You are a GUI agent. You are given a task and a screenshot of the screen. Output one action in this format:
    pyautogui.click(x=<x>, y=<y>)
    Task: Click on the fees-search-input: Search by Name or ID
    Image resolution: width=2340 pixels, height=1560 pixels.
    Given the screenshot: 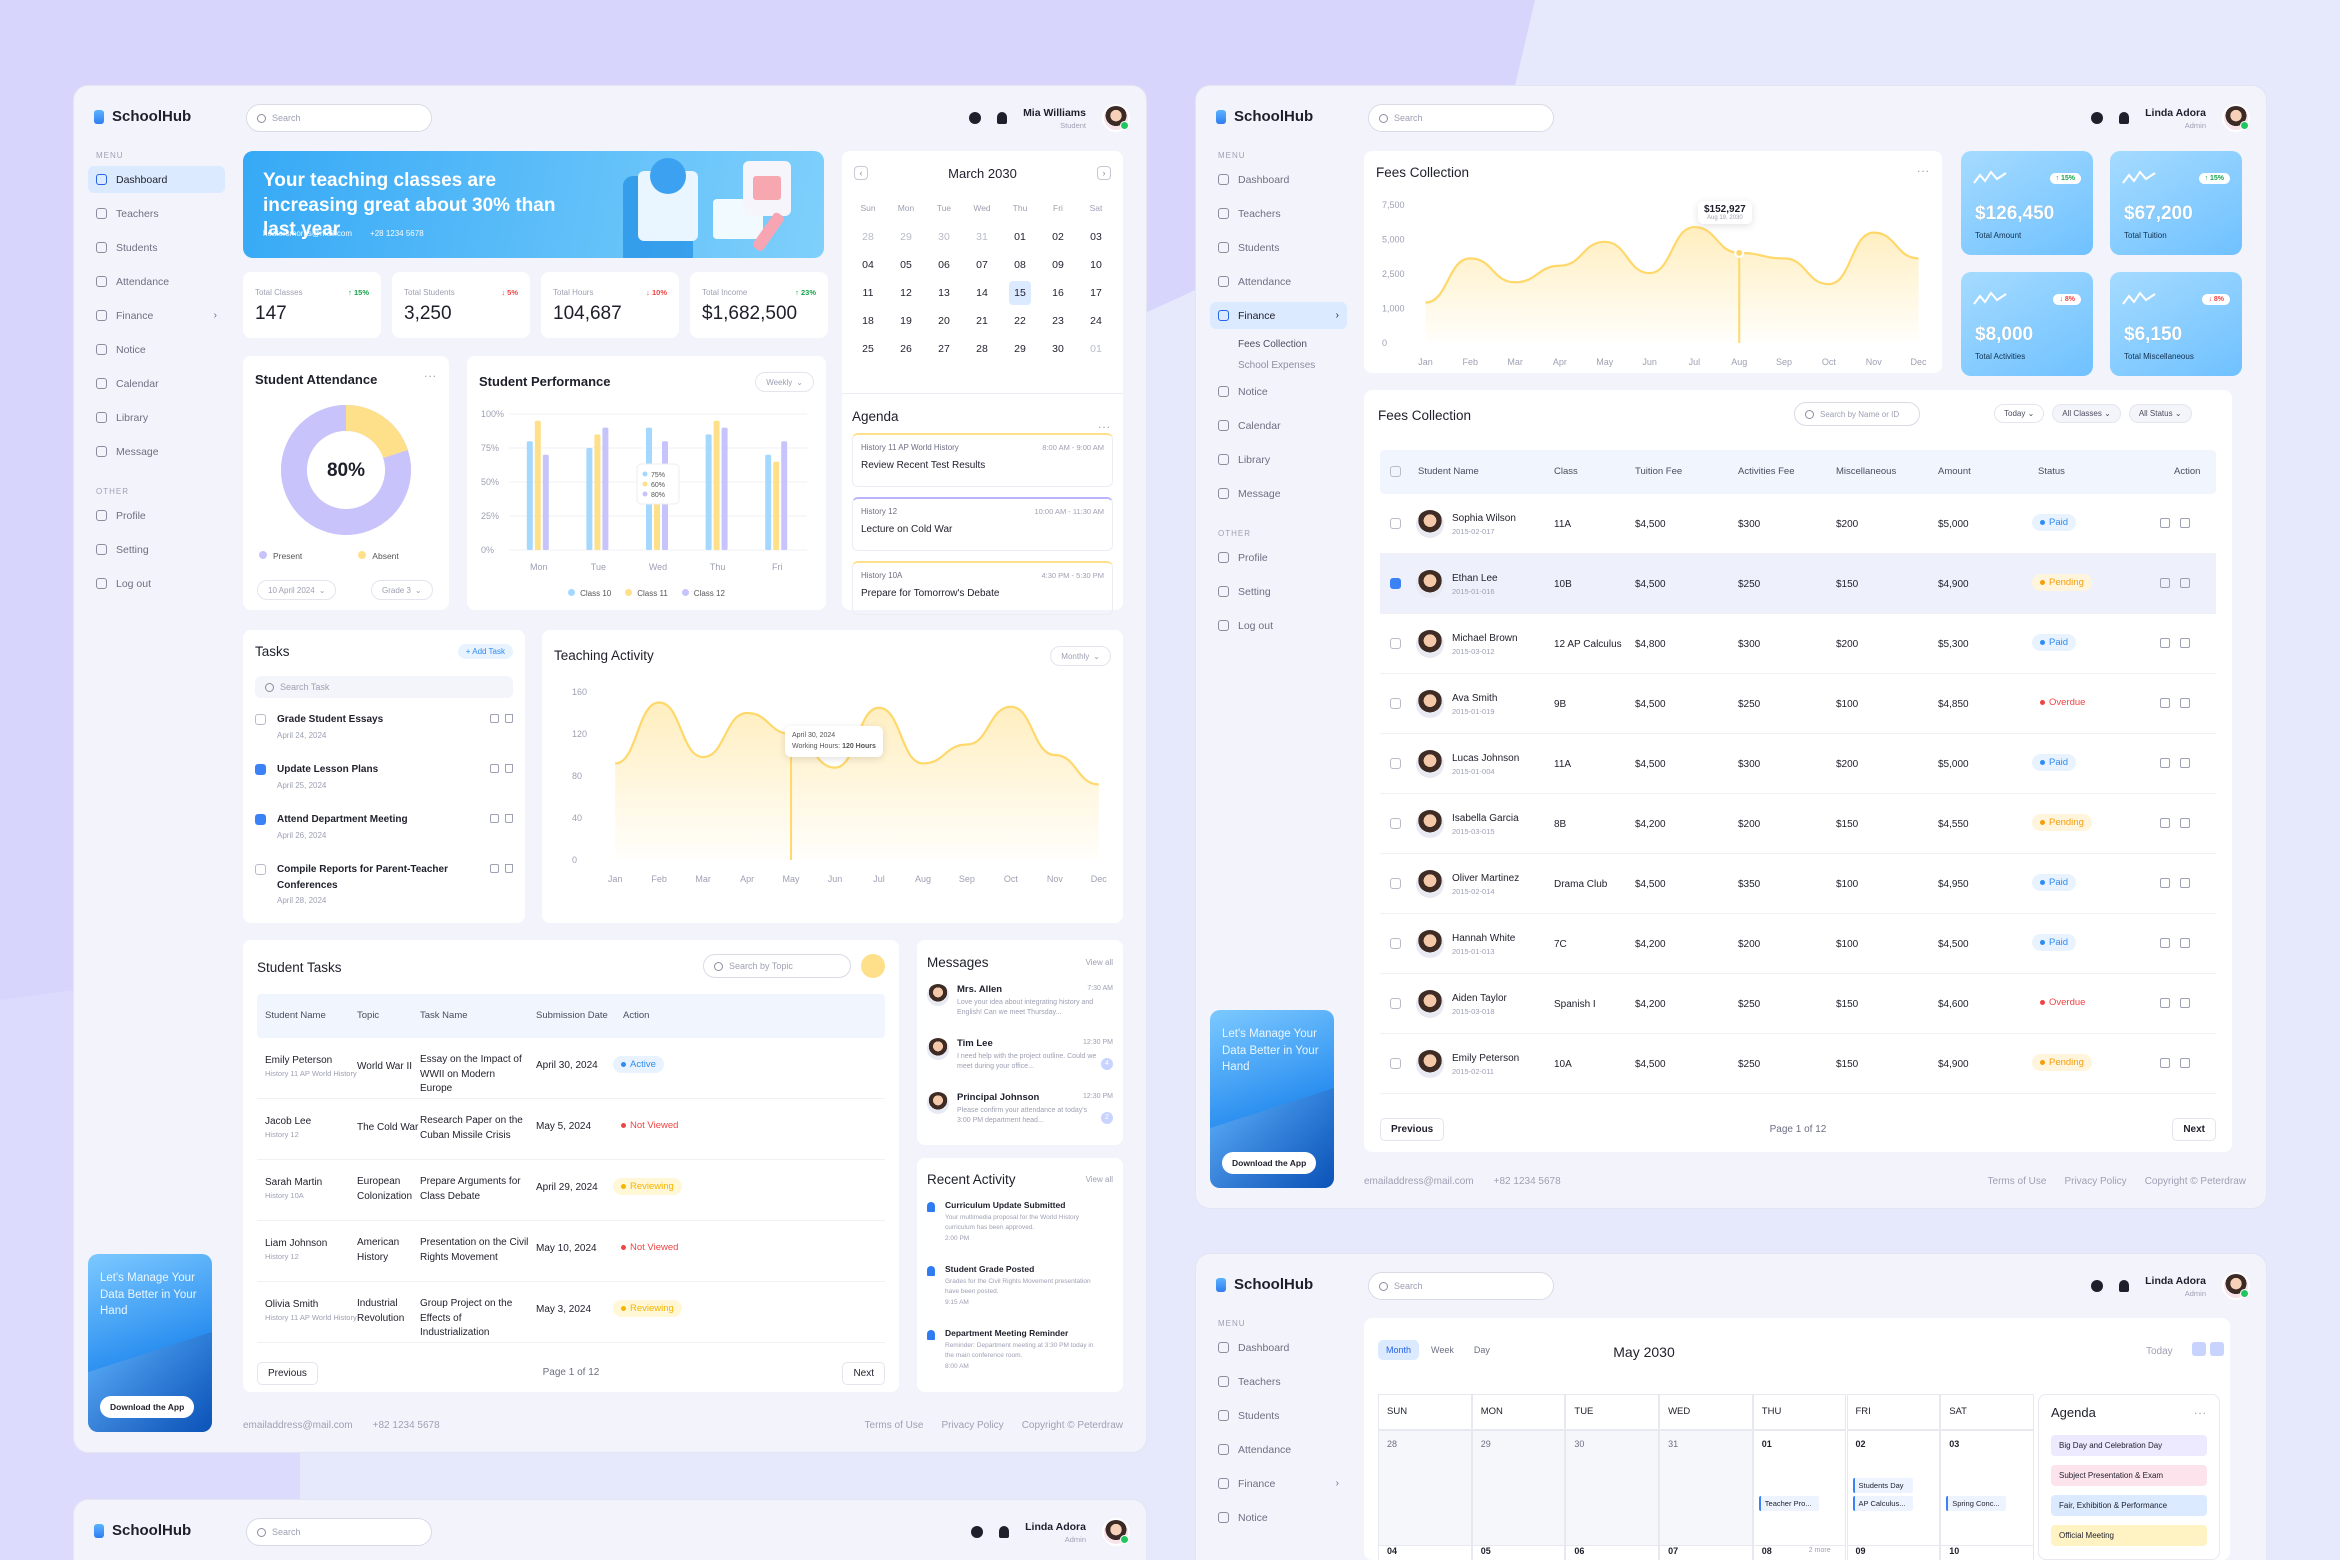 What is the action you would take?
    pyautogui.click(x=1857, y=414)
    